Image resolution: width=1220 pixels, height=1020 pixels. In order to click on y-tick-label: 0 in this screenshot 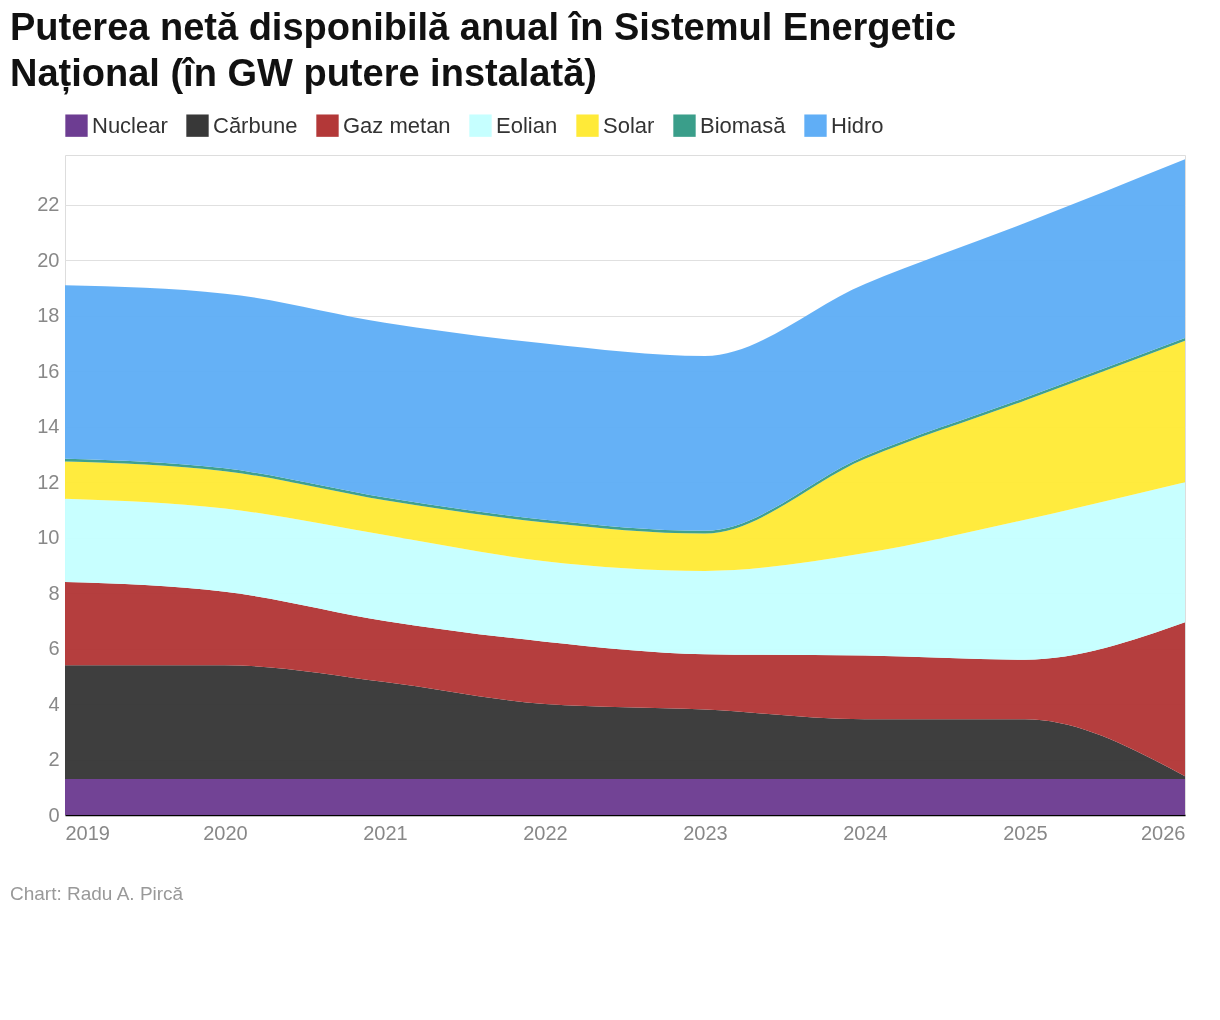, I will do `click(54, 814)`.